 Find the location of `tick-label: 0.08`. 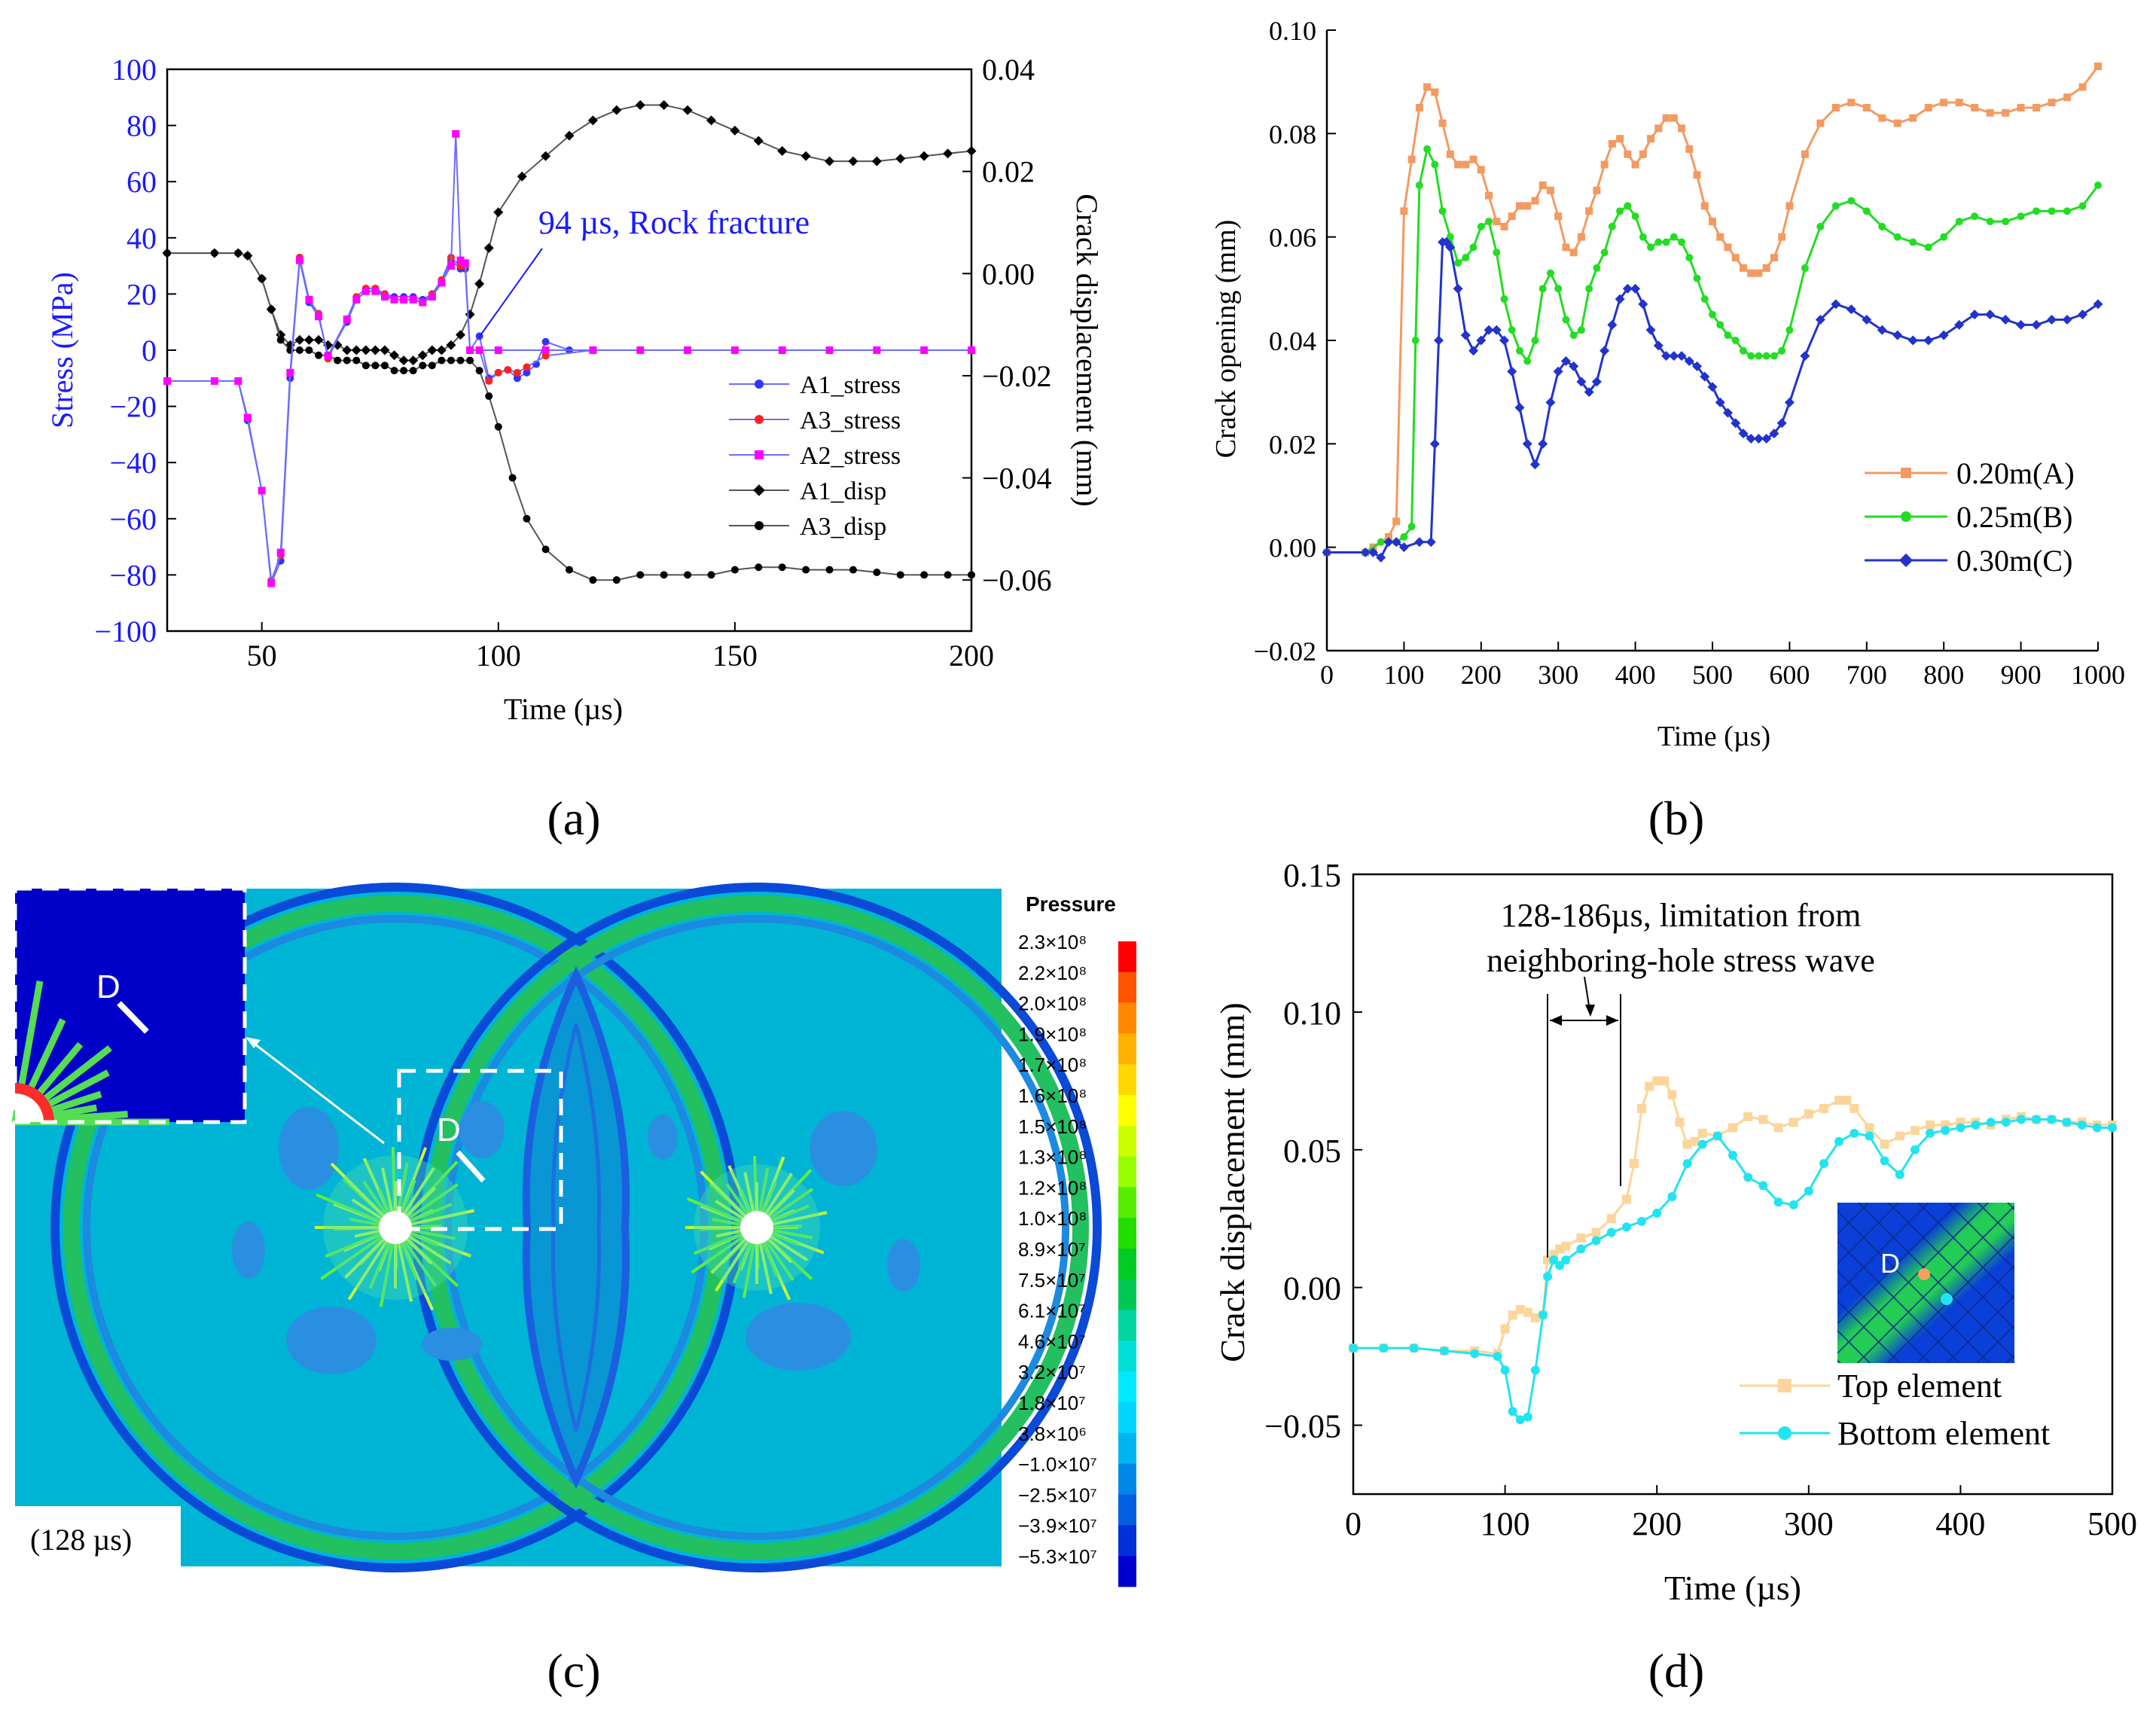

tick-label: 0.08 is located at coordinates (1292, 134).